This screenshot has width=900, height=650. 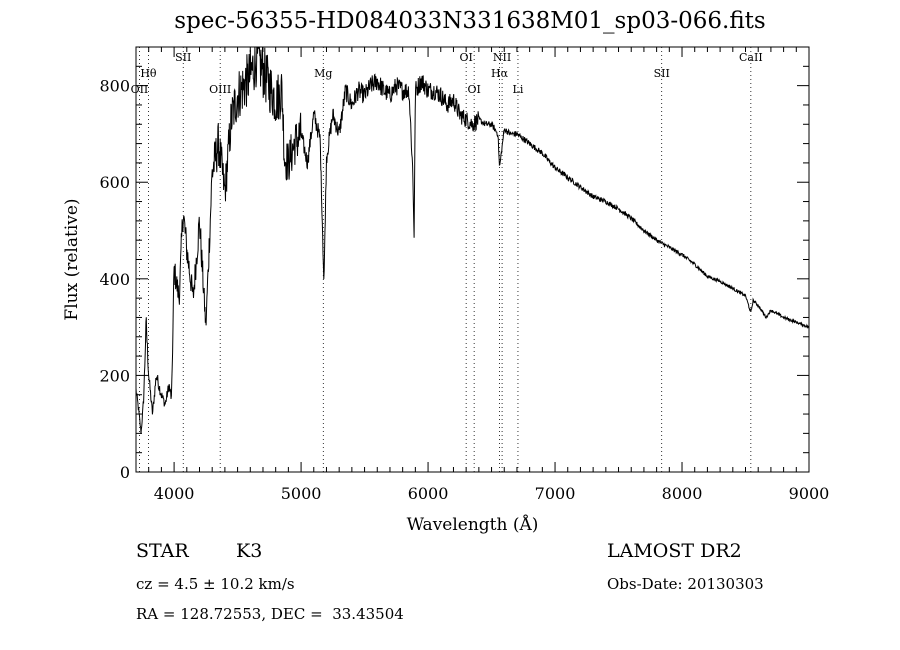 I want to click on y-axis-label: Flux (relative), so click(x=72, y=259).